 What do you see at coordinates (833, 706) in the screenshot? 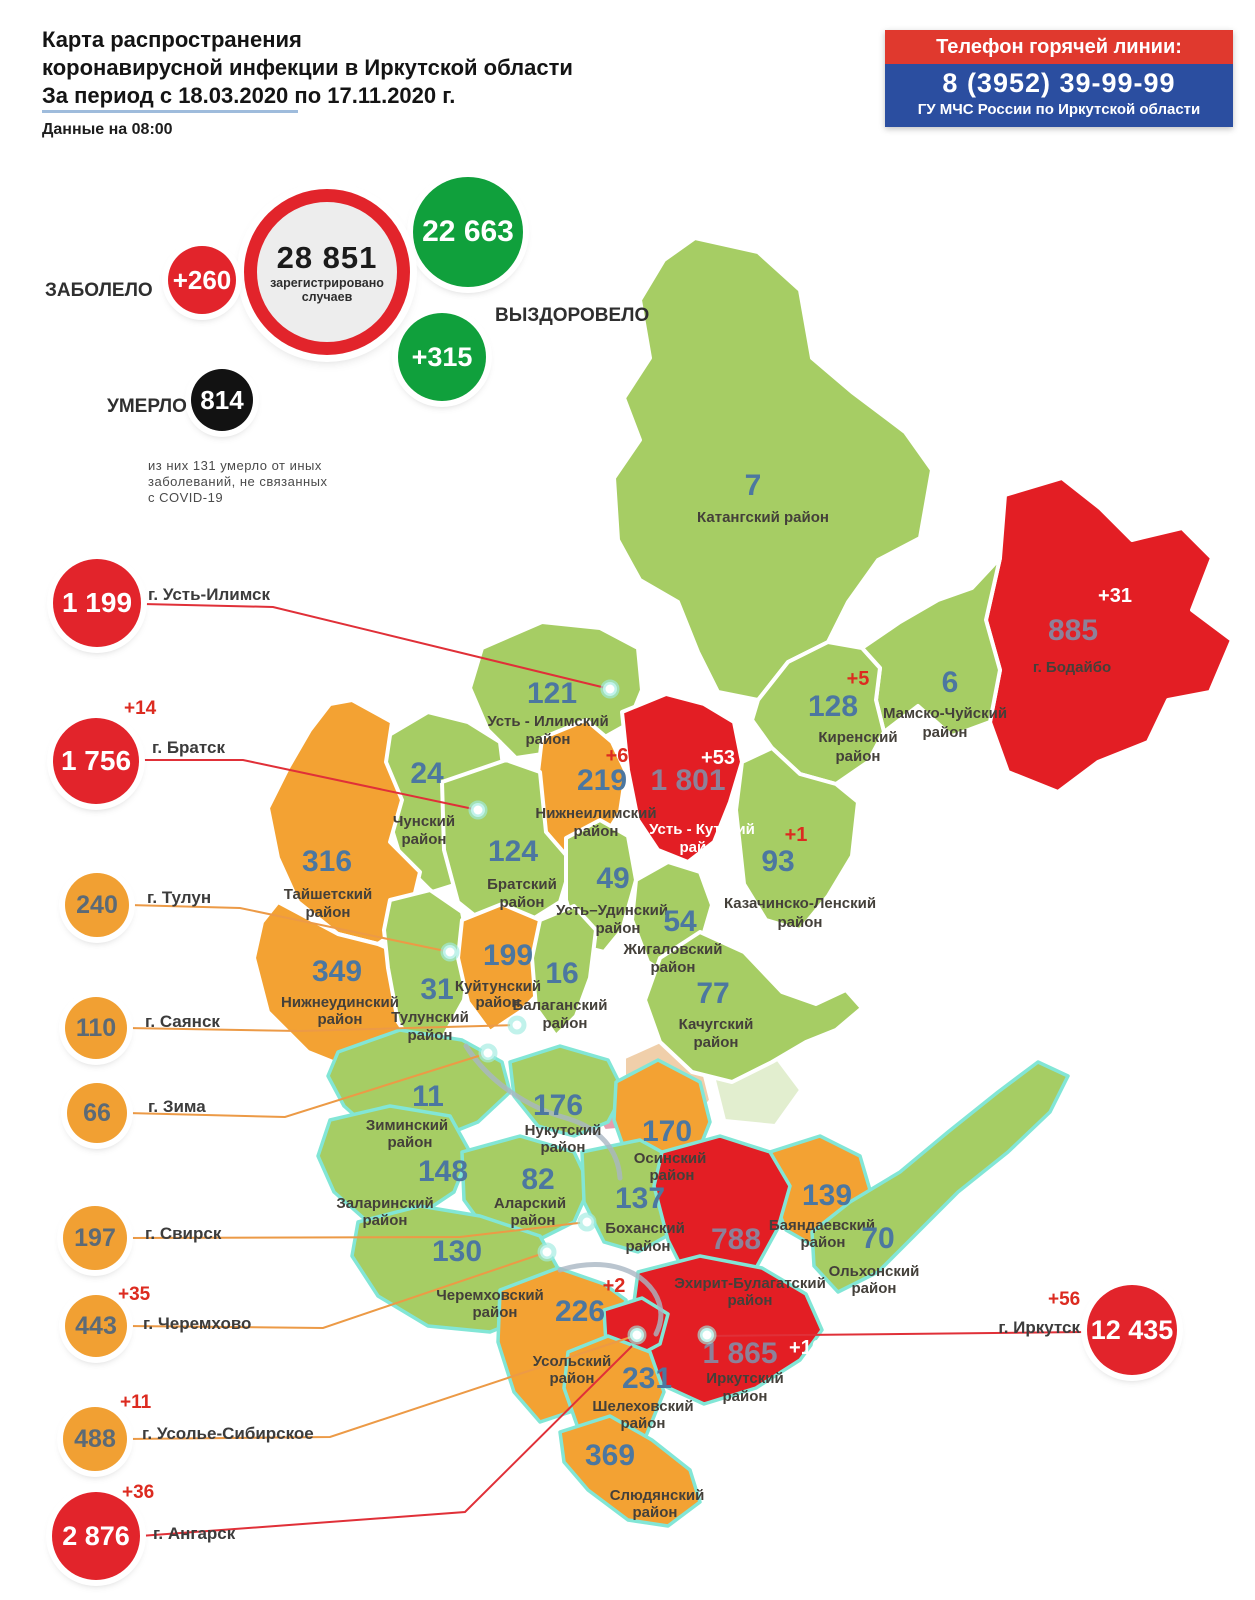
I see `kirensky-value: 128` at bounding box center [833, 706].